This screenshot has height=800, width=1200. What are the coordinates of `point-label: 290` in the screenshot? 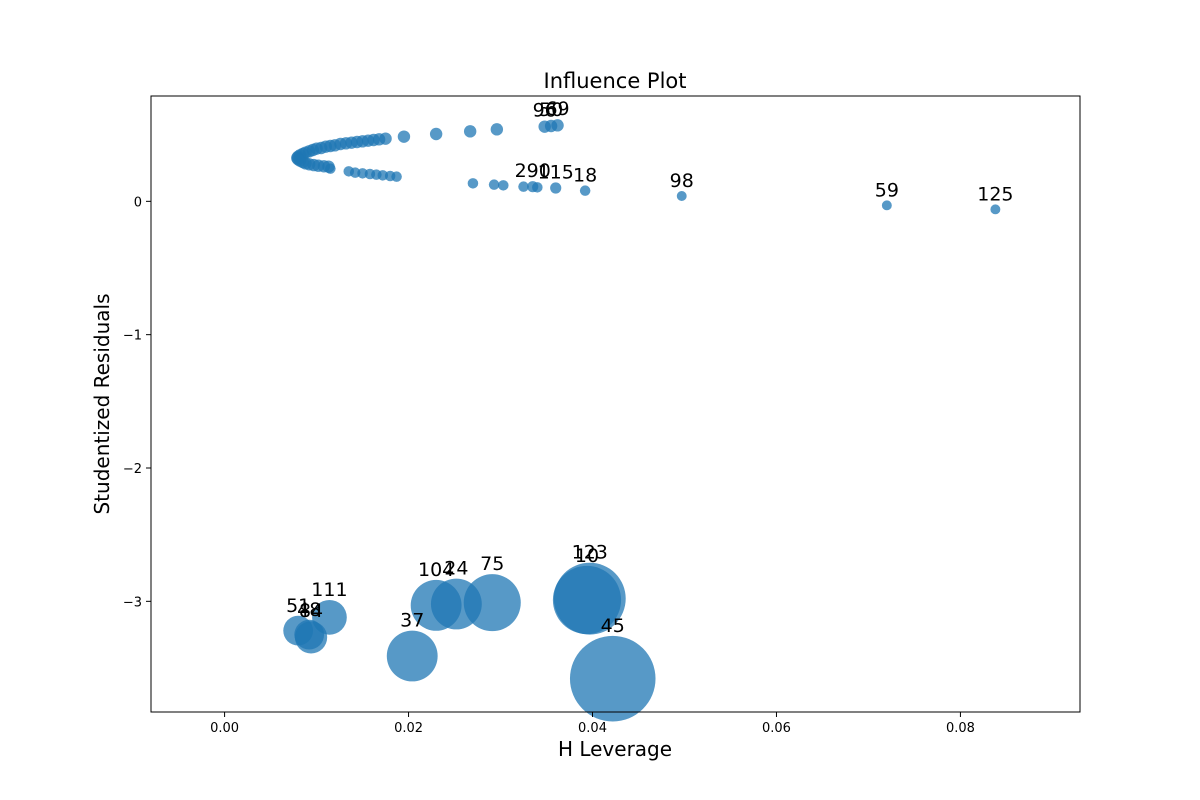 It's located at (533, 171).